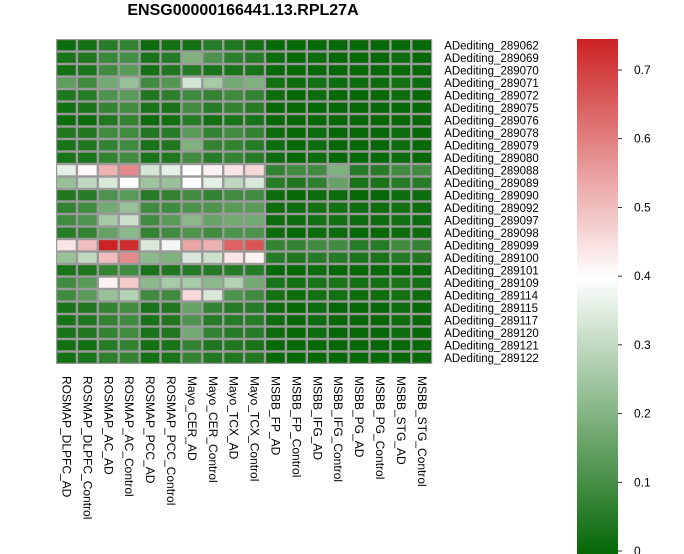 The width and height of the screenshot is (684, 554). I want to click on row-label: ADediting_289121, so click(491, 346).